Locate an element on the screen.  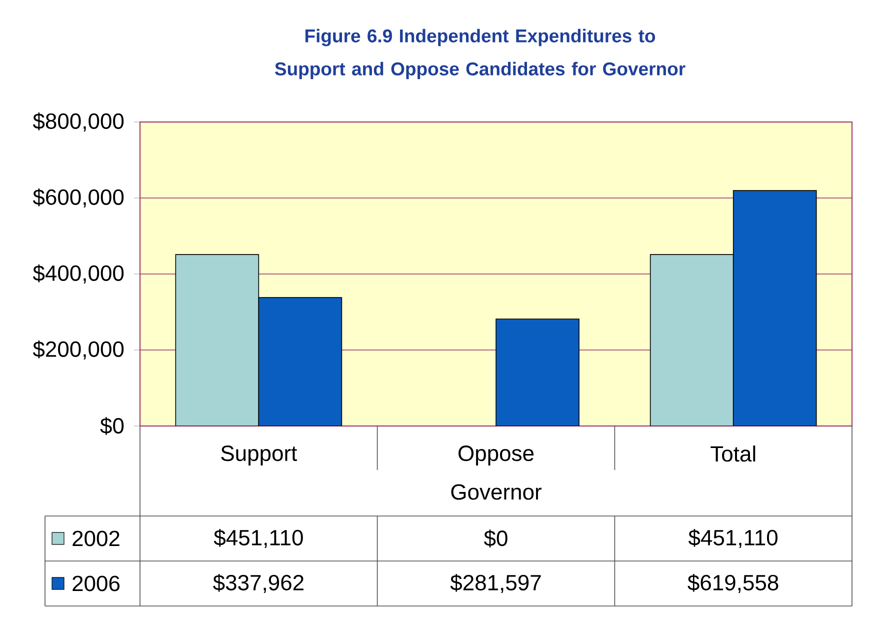
data-label: $281,597 is located at coordinates (495, 584).